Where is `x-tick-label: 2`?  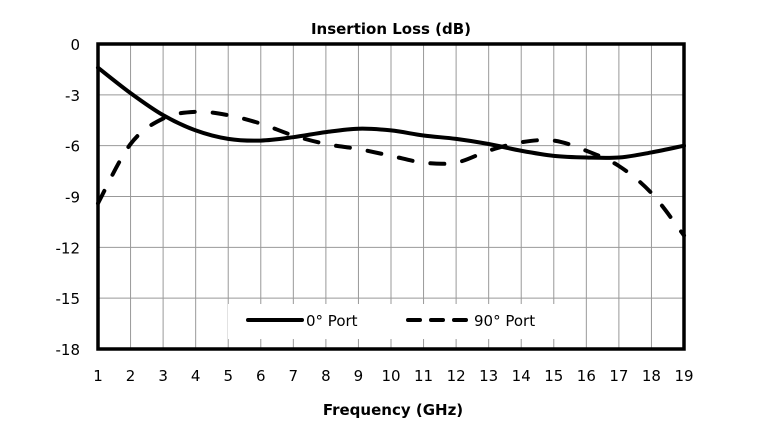 x-tick-label: 2 is located at coordinates (131, 376).